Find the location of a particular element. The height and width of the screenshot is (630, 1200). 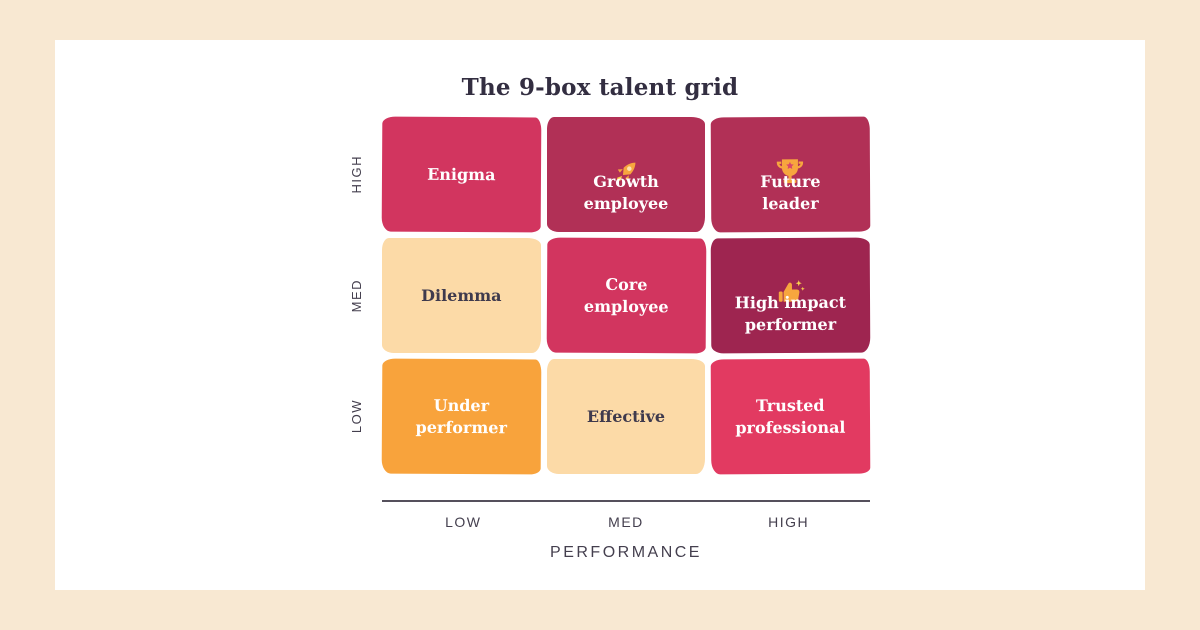

cell-label: Under performer is located at coordinates (461, 416).